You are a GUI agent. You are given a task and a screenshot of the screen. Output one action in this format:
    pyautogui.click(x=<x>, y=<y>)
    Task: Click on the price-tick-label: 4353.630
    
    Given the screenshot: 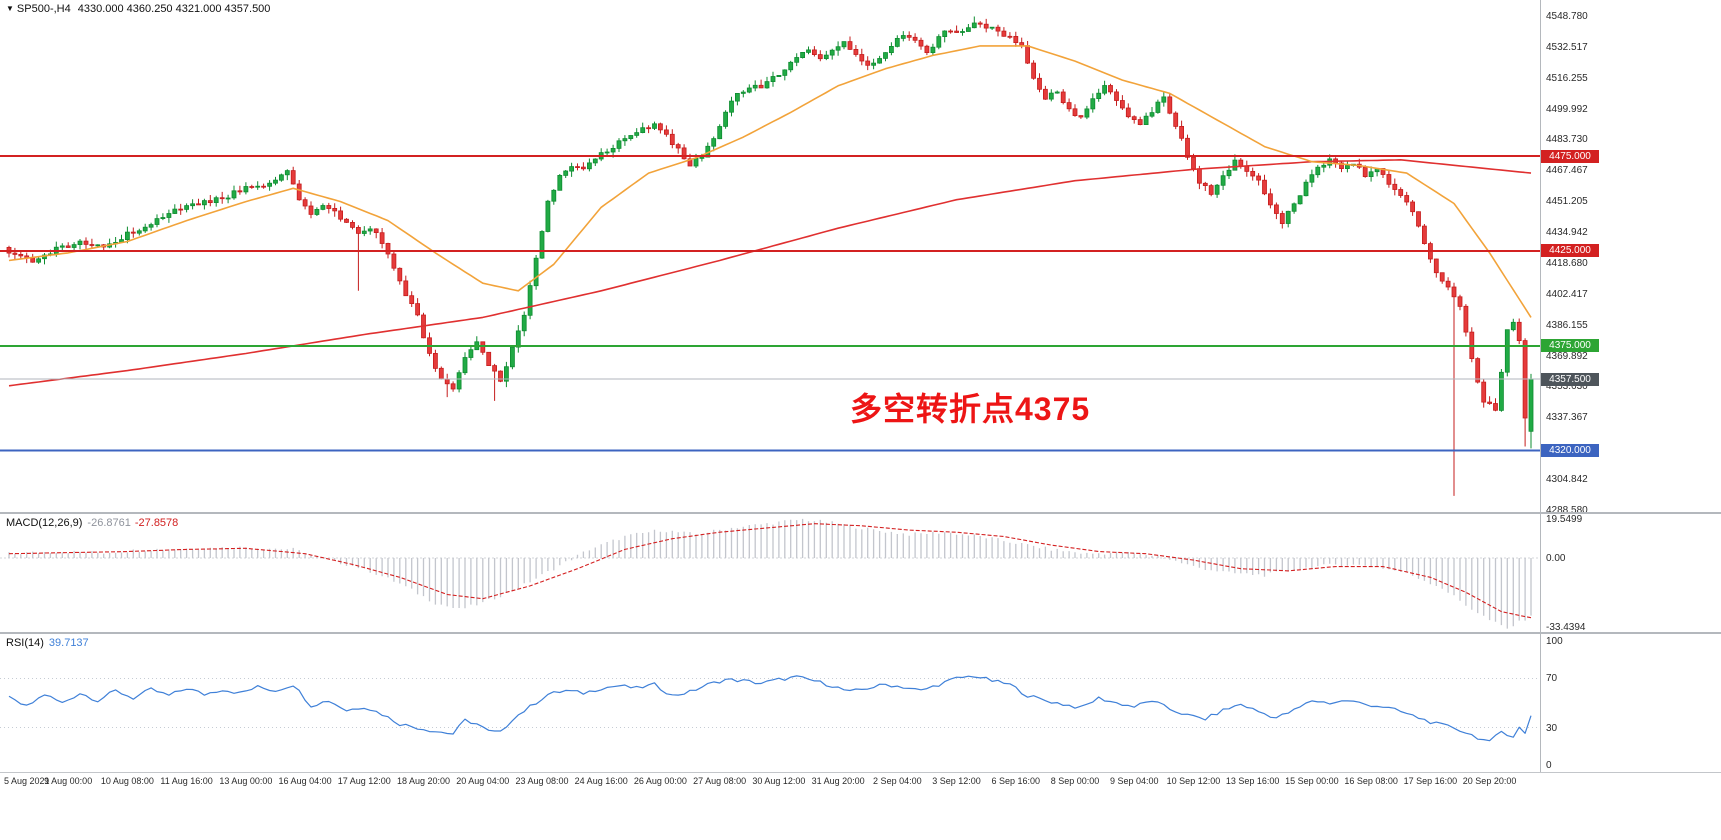 What is the action you would take?
    pyautogui.click(x=1567, y=387)
    